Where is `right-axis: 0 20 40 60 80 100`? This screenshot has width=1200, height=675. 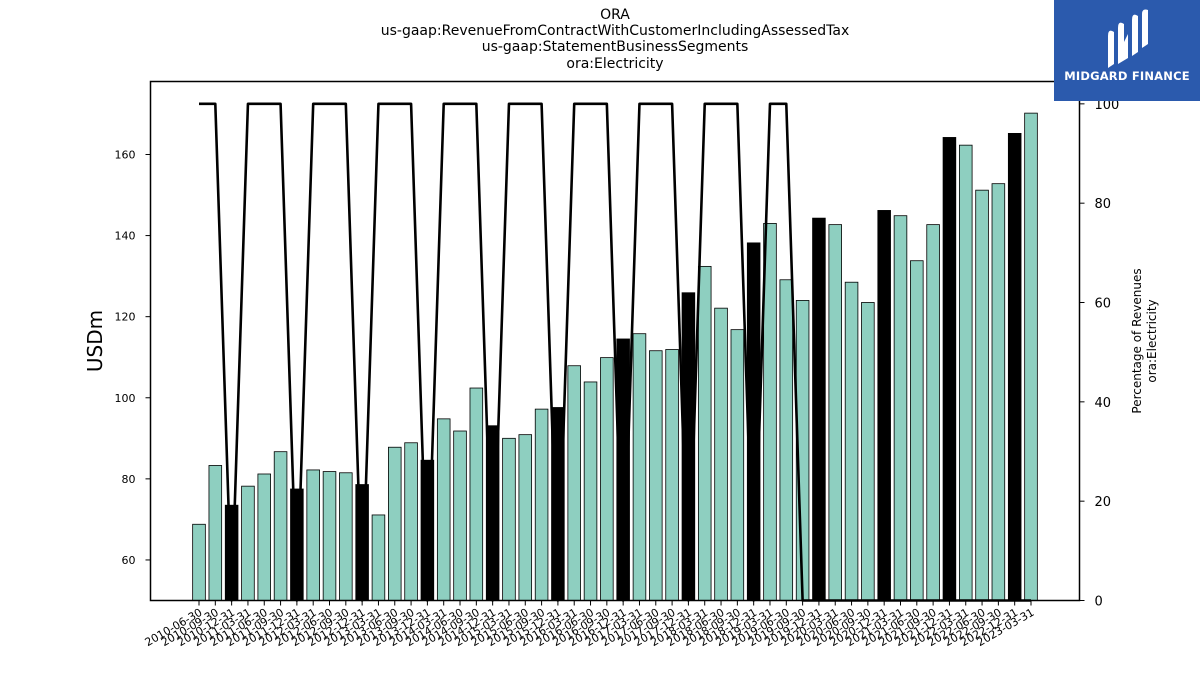 right-axis: 0 20 40 60 80 100 is located at coordinates (1099, 354).